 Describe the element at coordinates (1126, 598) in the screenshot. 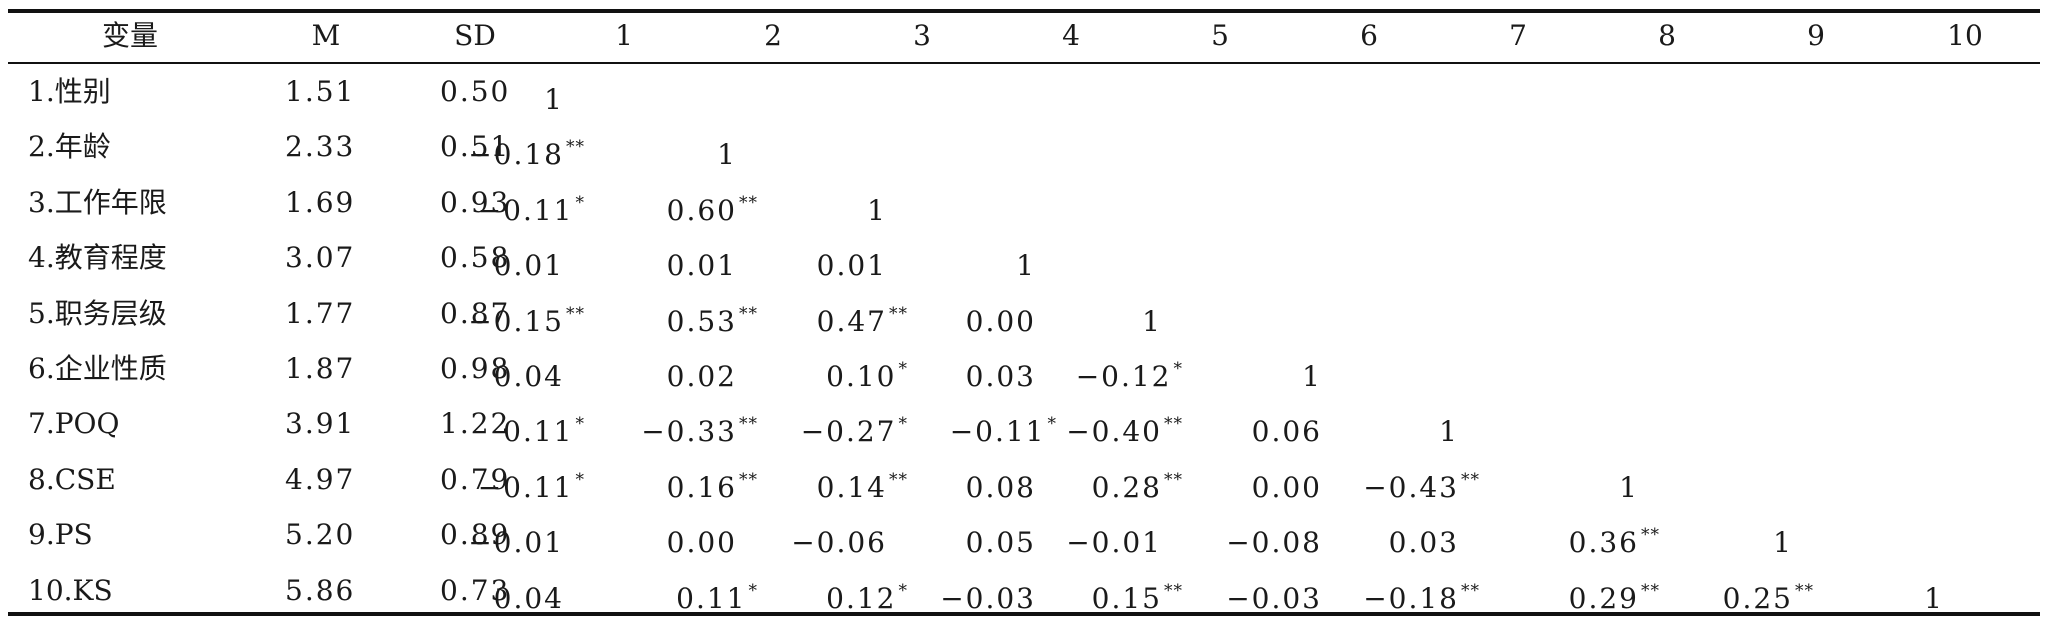

I see `correlation-value: 0.15` at that location.